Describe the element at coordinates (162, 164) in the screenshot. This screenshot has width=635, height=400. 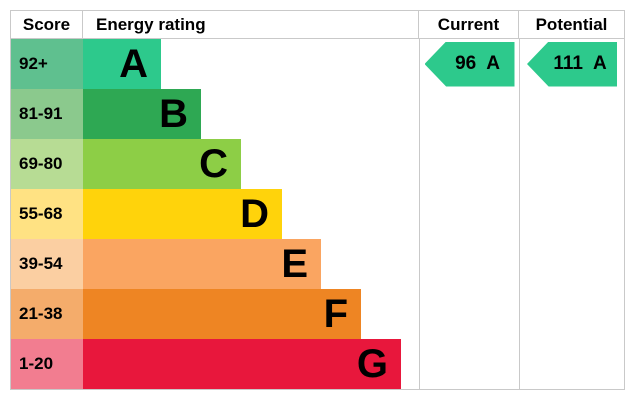
I see `band-bar: C` at that location.